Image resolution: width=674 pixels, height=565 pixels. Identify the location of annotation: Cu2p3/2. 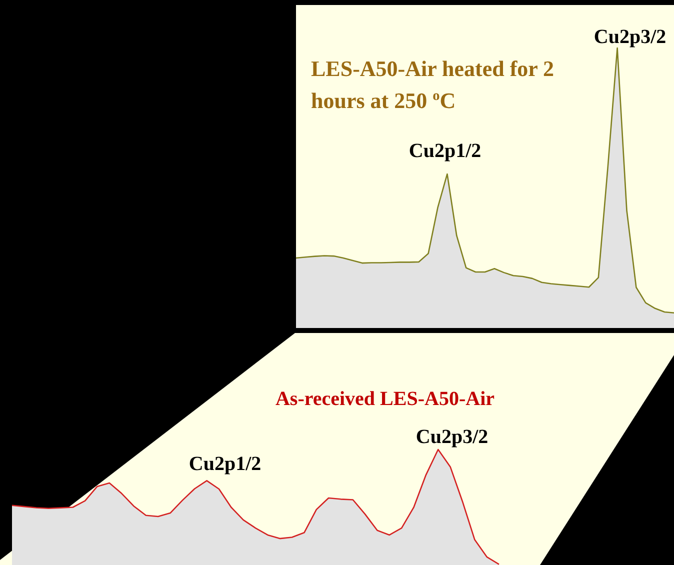
(630, 37).